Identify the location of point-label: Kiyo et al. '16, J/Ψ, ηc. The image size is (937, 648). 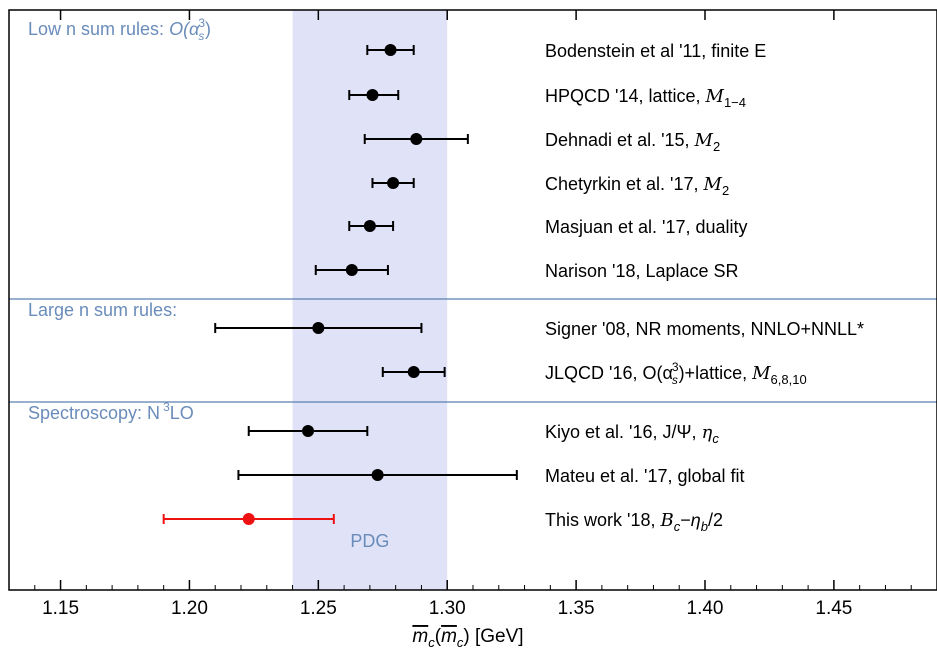
(632, 434).